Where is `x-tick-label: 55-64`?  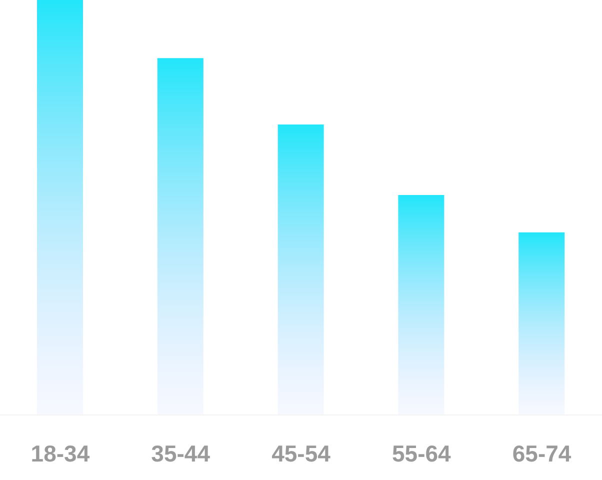
x-tick-label: 55-64 is located at coordinates (422, 453).